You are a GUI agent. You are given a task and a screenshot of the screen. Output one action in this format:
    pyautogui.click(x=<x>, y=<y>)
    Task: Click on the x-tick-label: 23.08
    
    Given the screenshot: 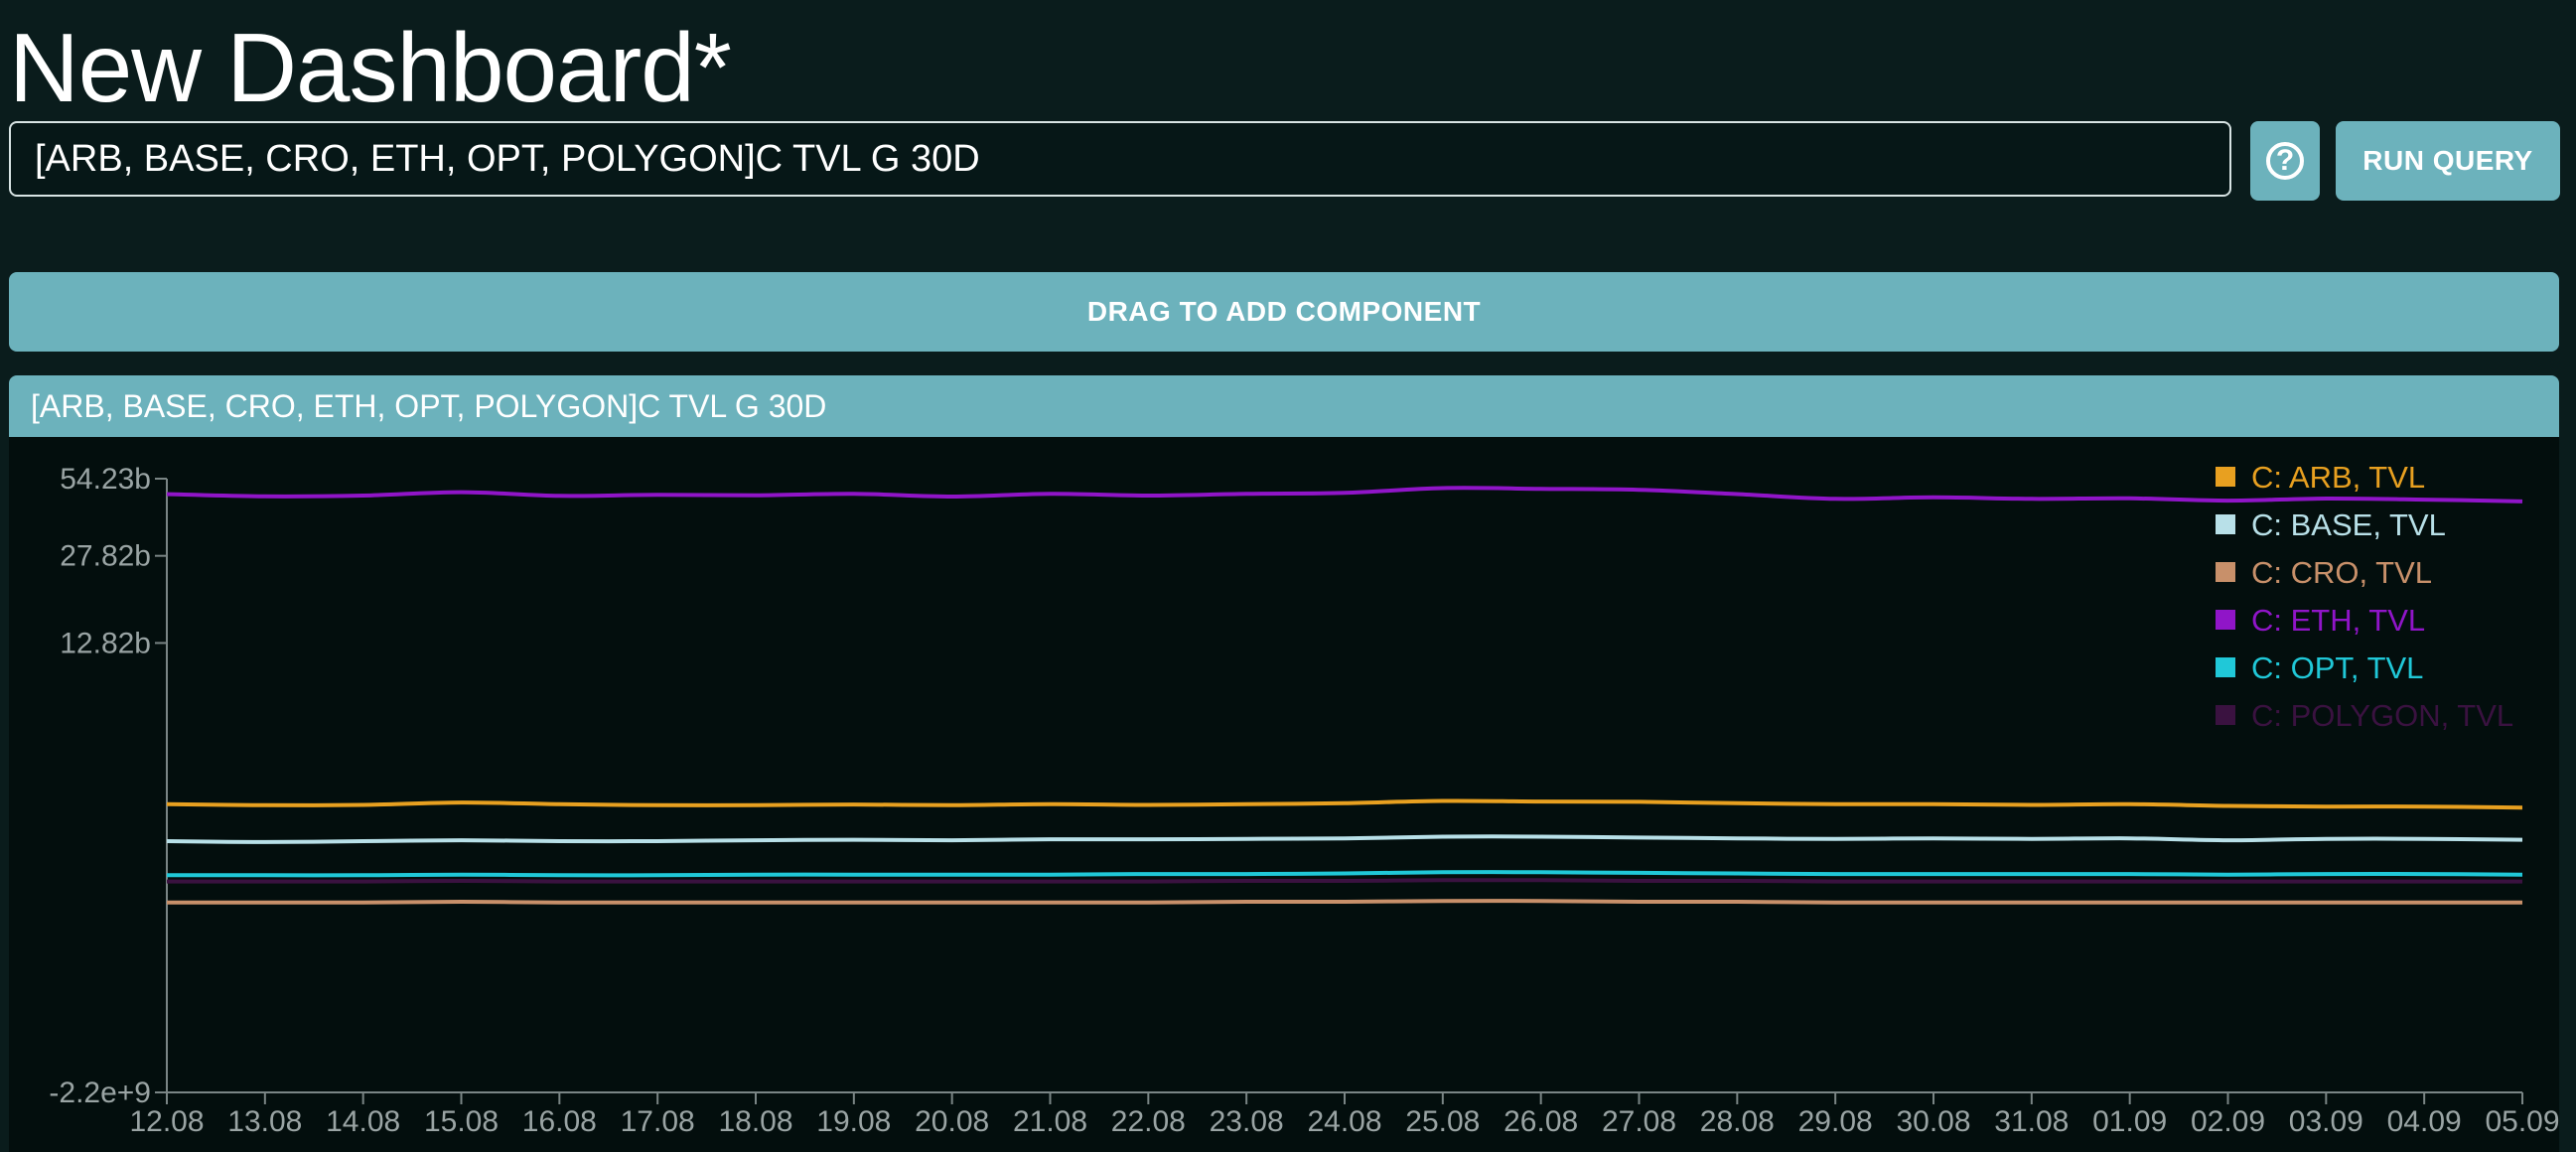 What is the action you would take?
    pyautogui.click(x=1247, y=1121)
    